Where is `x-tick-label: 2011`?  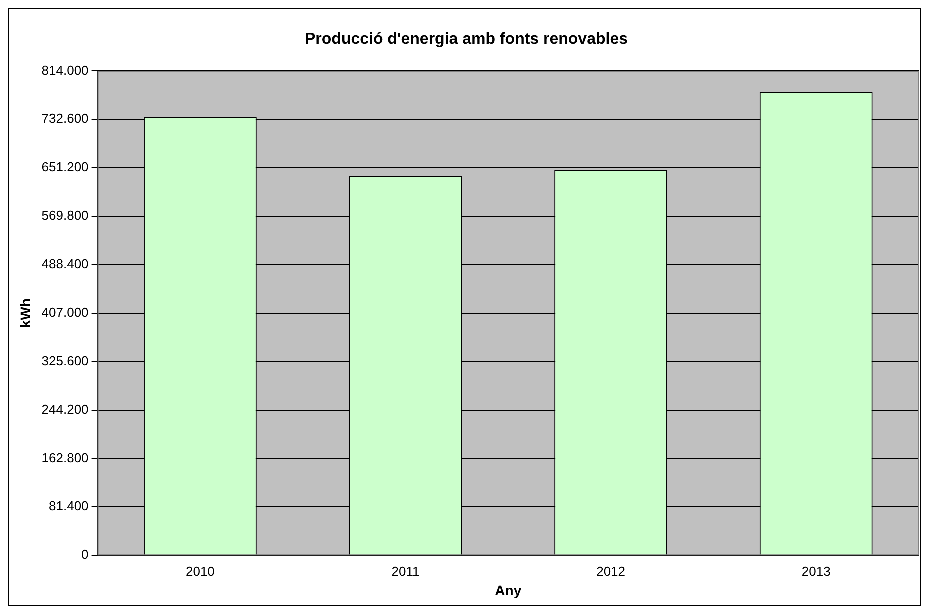
x-tick-label: 2011 is located at coordinates (406, 571).